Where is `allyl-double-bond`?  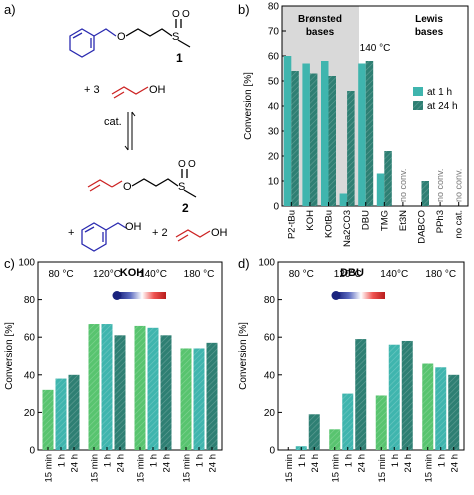 allyl-double-bond is located at coordinates (119, 95).